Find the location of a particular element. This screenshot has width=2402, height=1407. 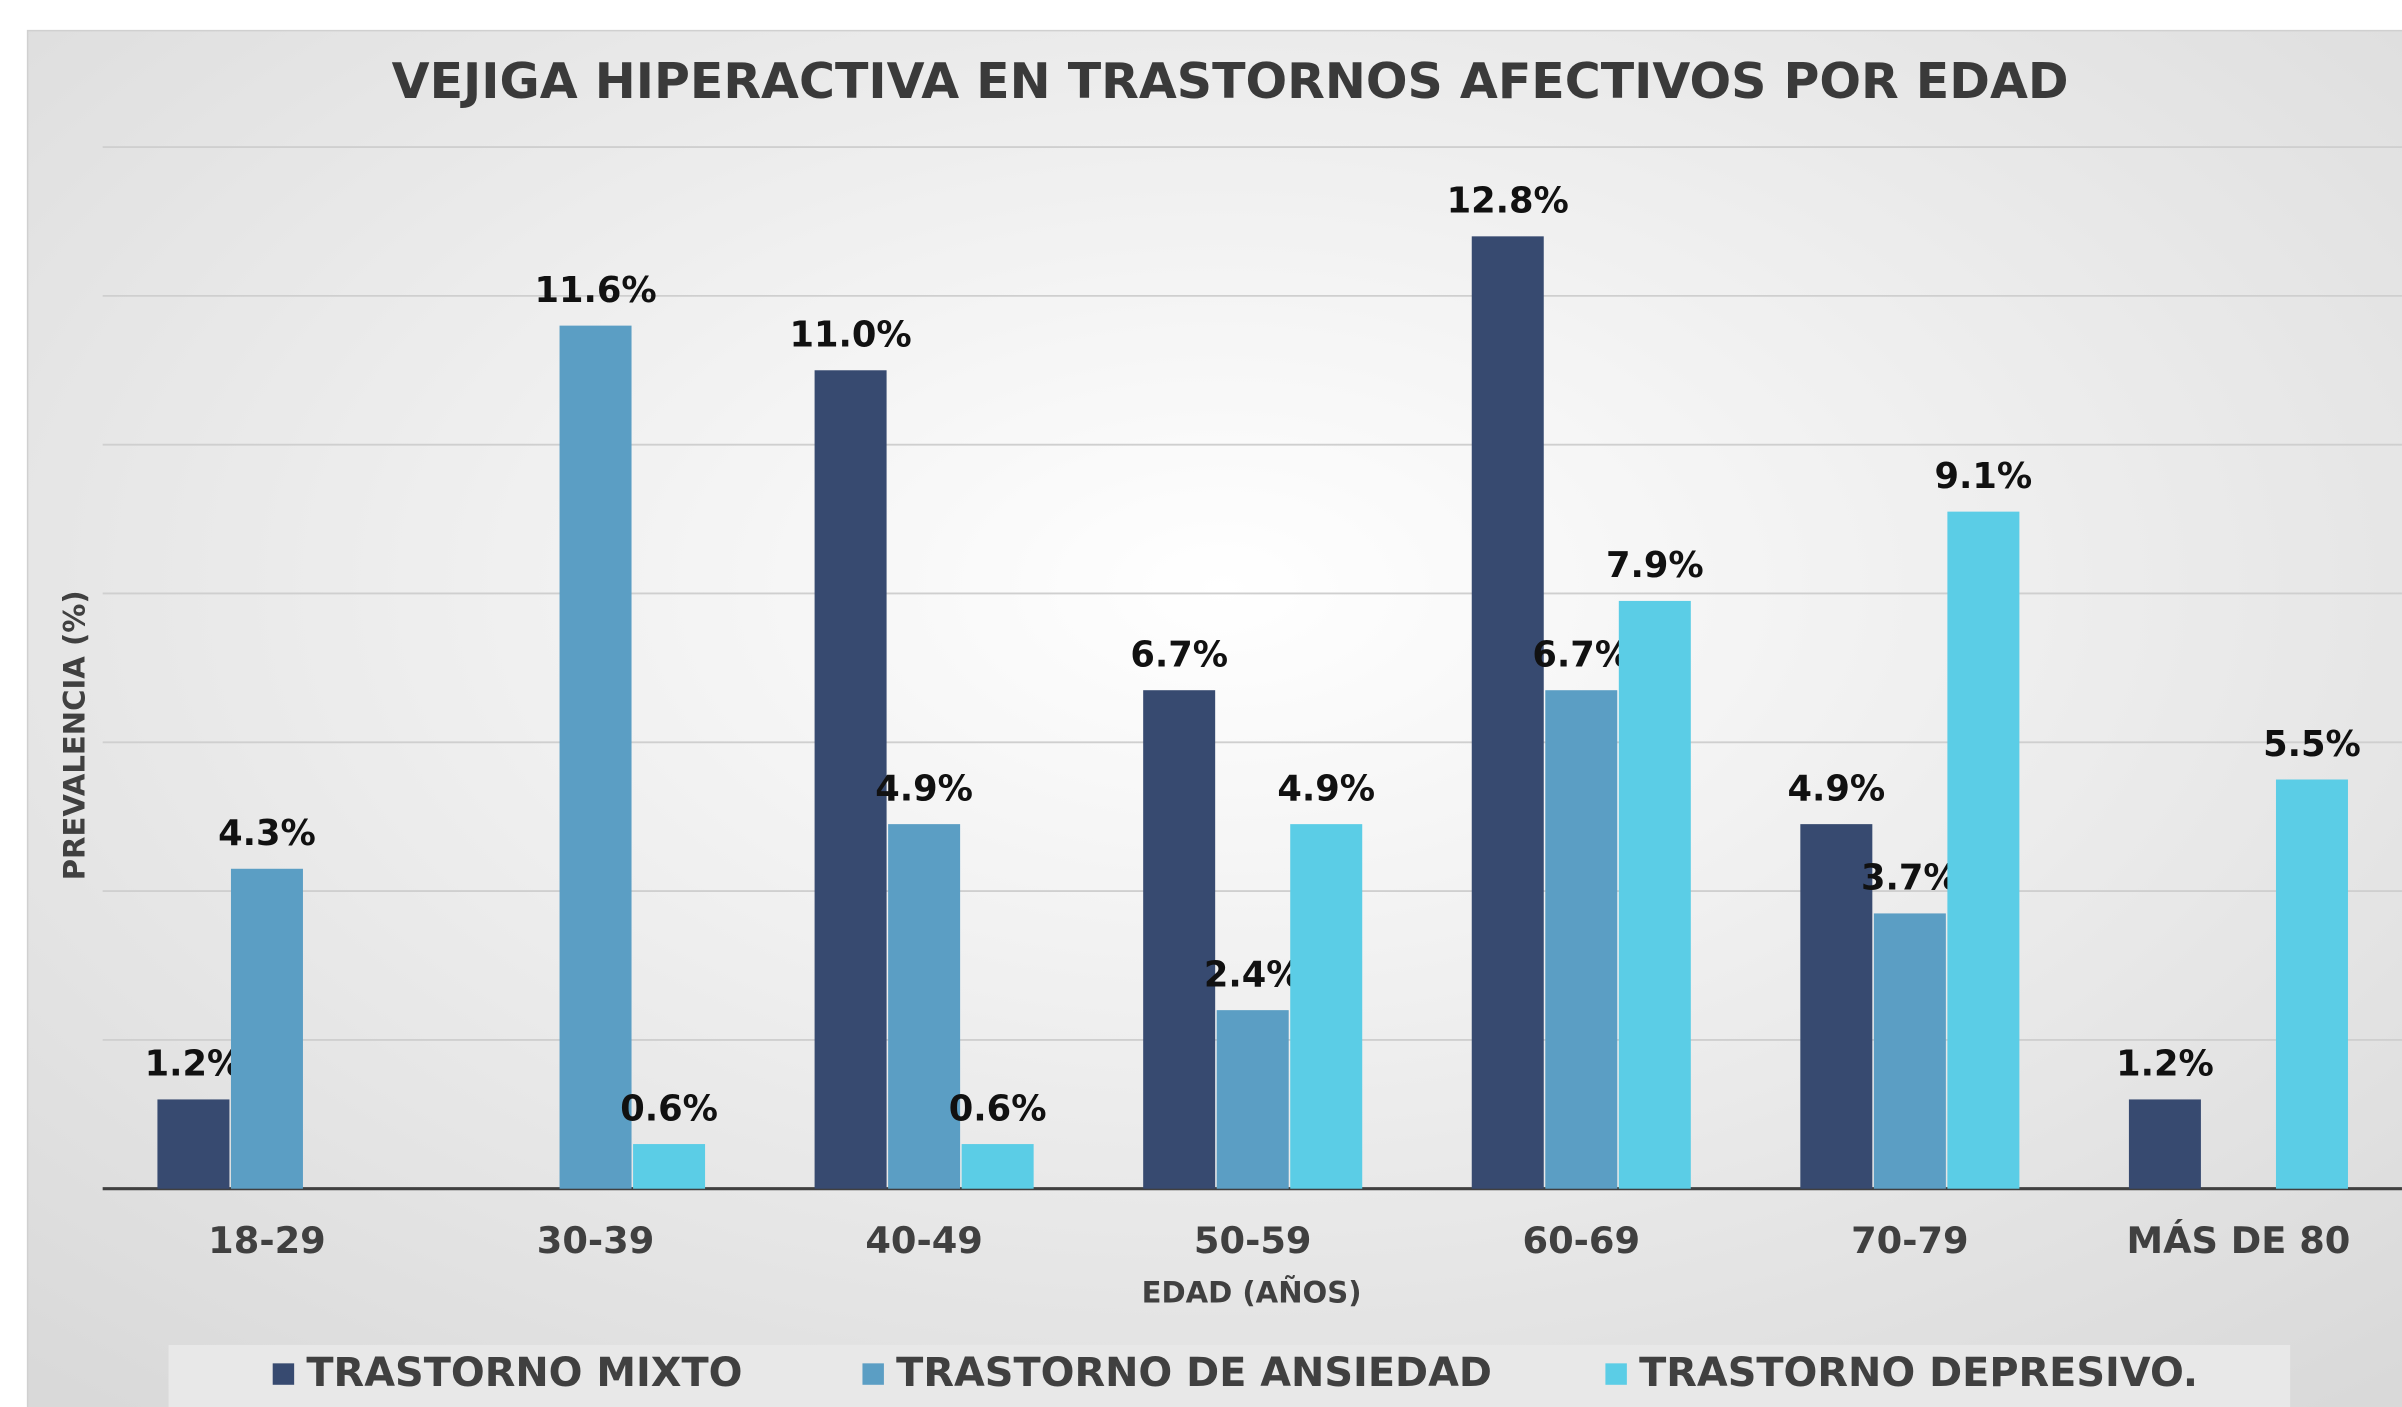

legend-label: TRASTORNO MIXTO is located at coordinates (524, 1373).